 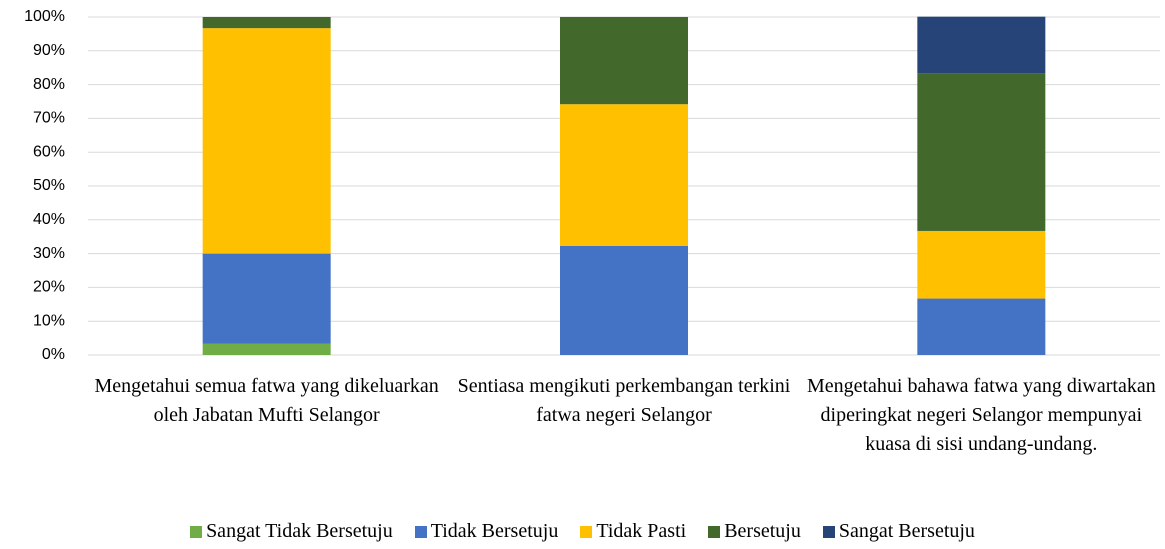 What do you see at coordinates (49, 84) in the screenshot?
I see `y-tick-label: 80%` at bounding box center [49, 84].